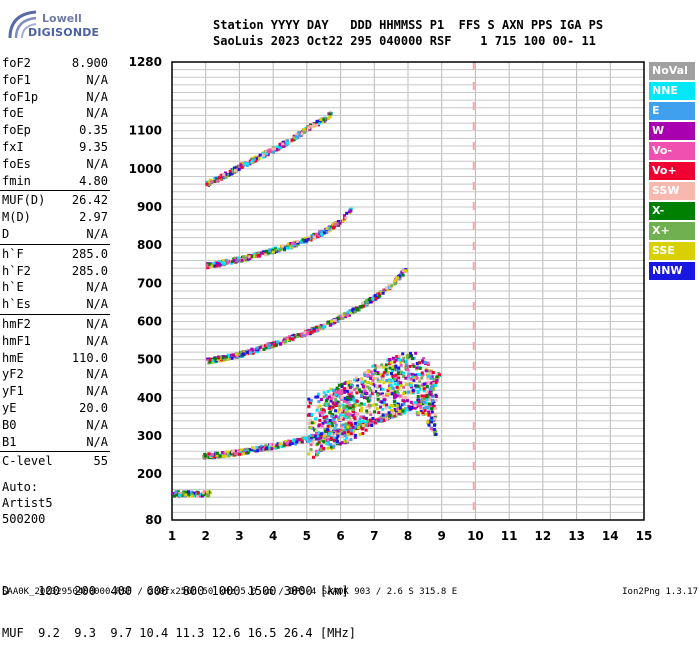  What do you see at coordinates (55, 164) in the screenshot?
I see `param-row: foEs N/A` at bounding box center [55, 164].